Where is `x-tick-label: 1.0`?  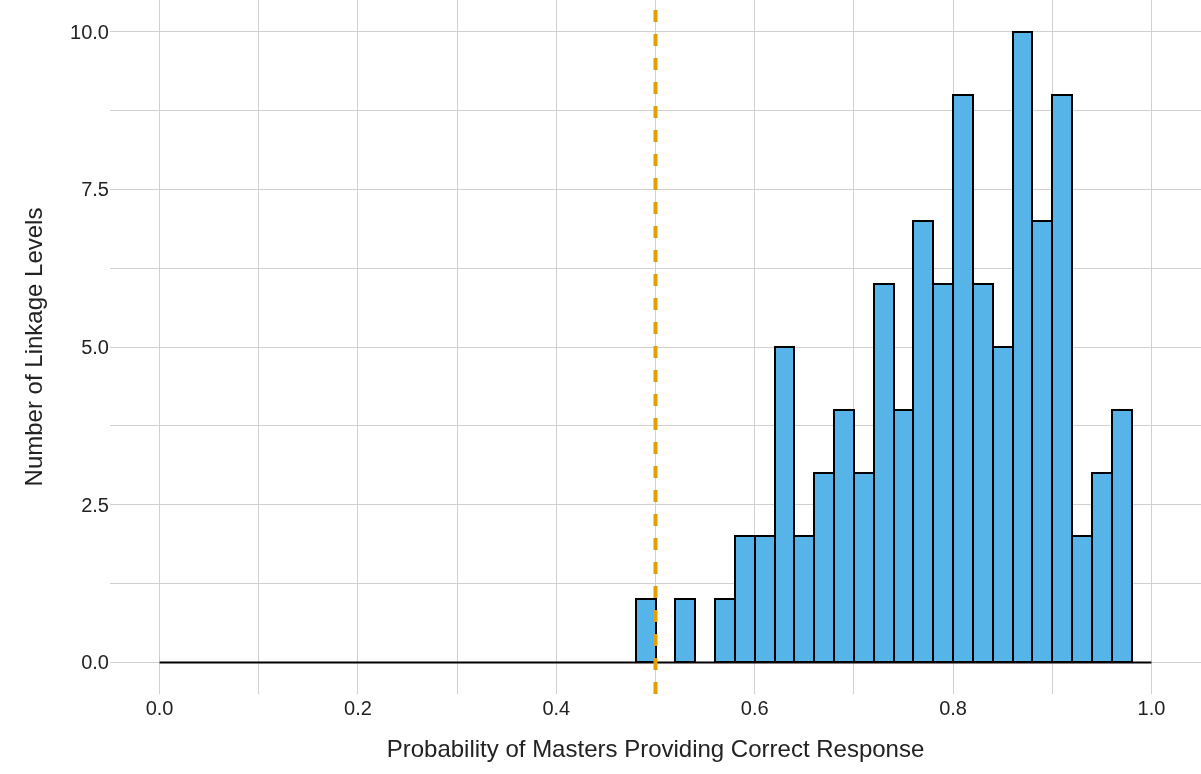
x-tick-label: 1.0 is located at coordinates (1151, 708).